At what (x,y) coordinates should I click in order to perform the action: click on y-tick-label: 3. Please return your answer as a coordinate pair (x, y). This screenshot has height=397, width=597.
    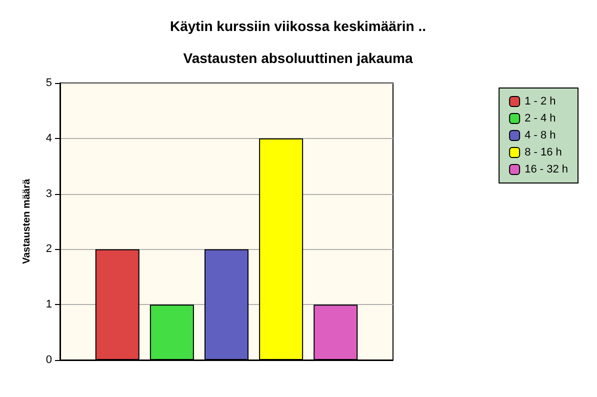
    Looking at the image, I should click on (49, 194).